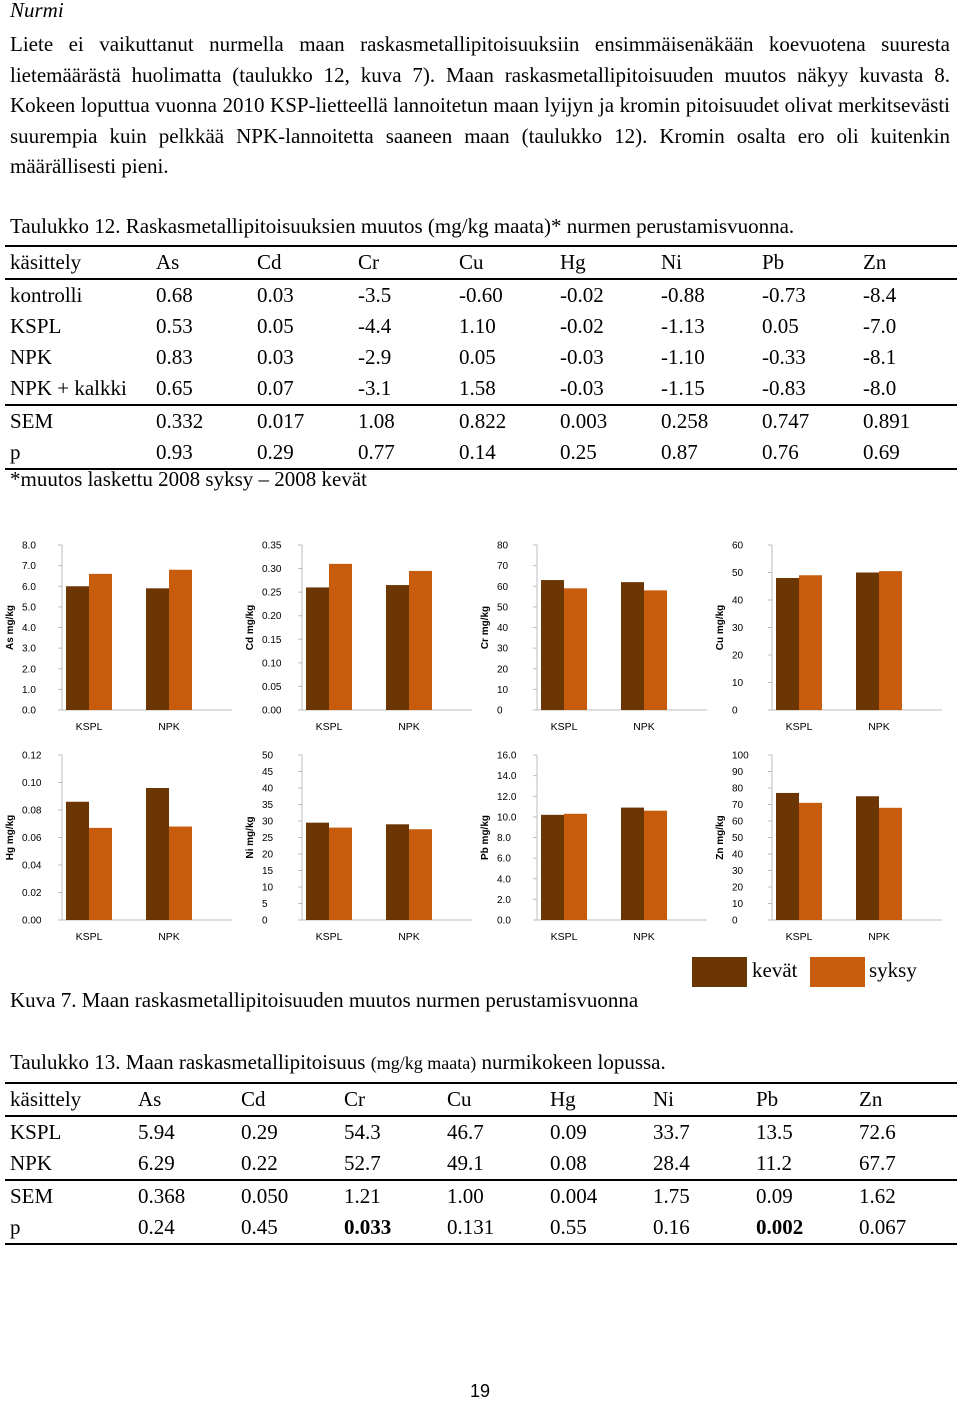  I want to click on table-cell: -1.10, so click(683, 357).